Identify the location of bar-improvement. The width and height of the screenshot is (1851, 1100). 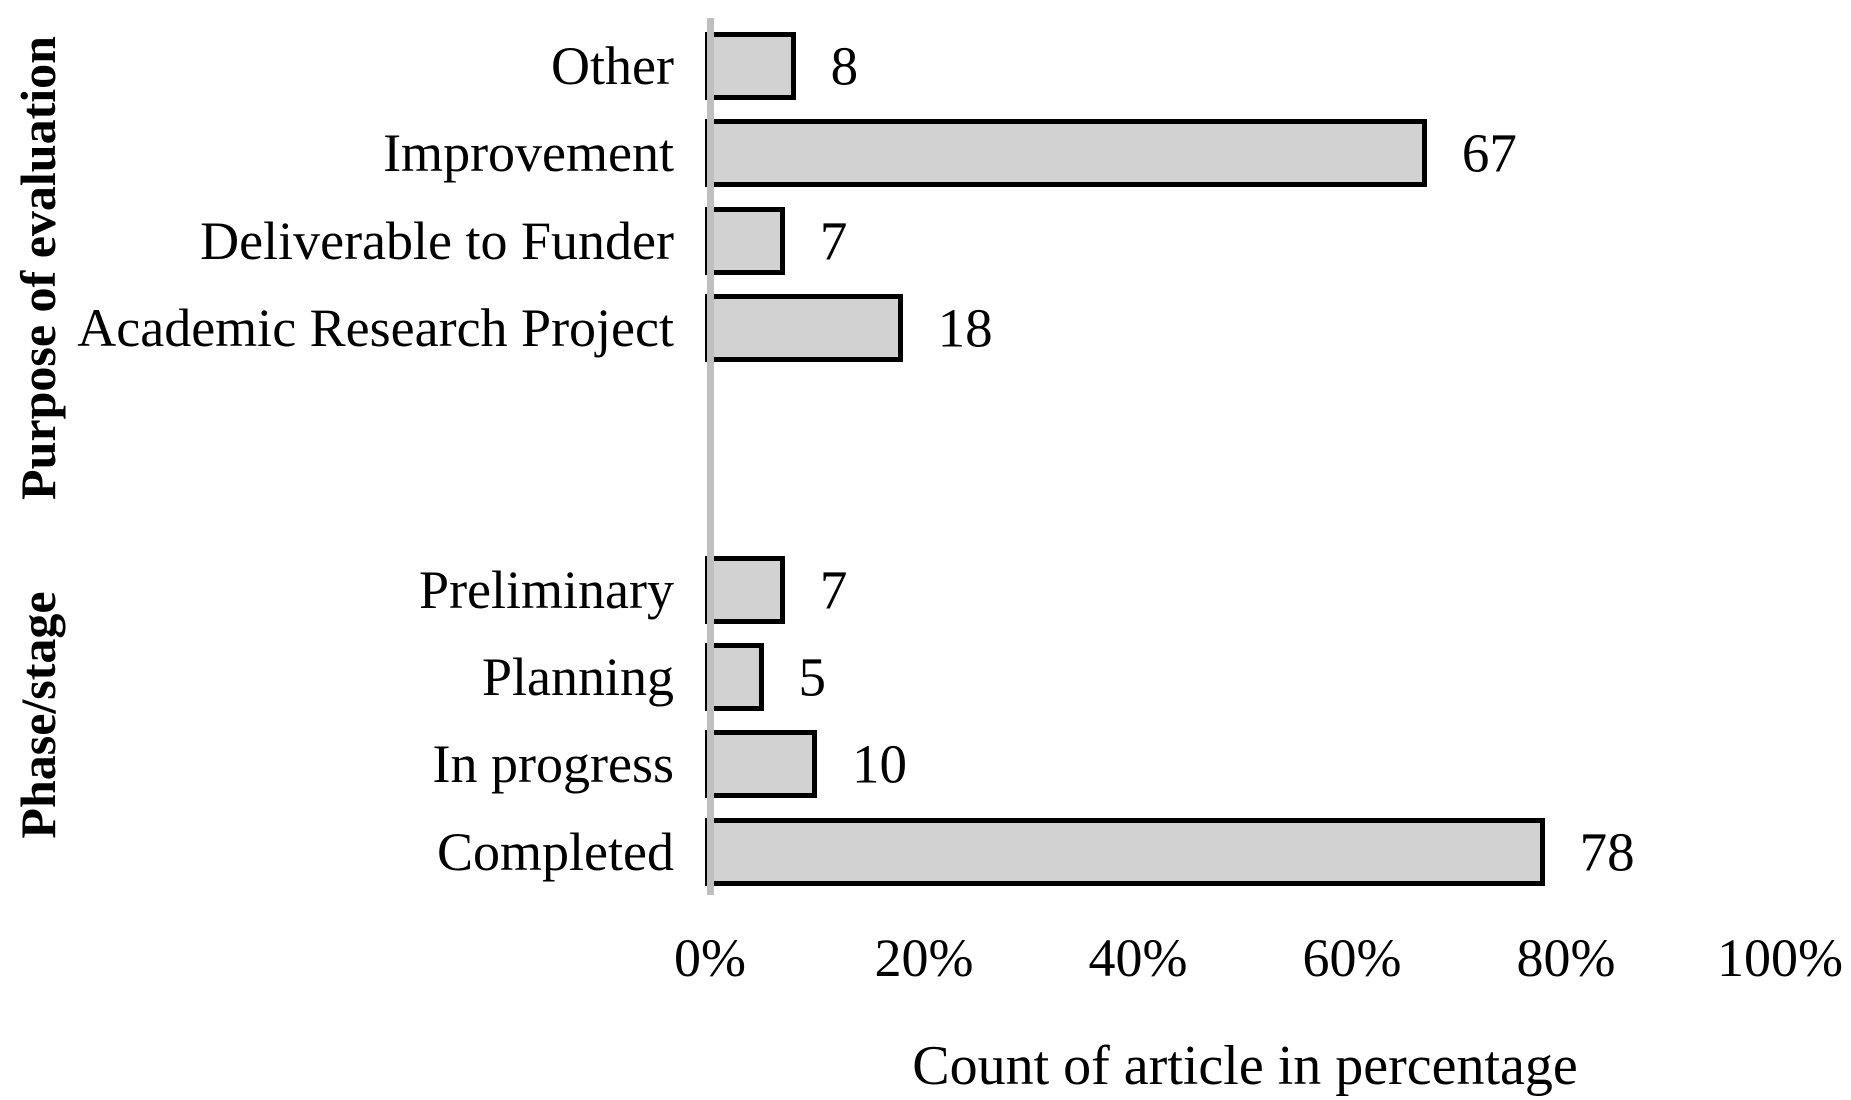
(1066, 153).